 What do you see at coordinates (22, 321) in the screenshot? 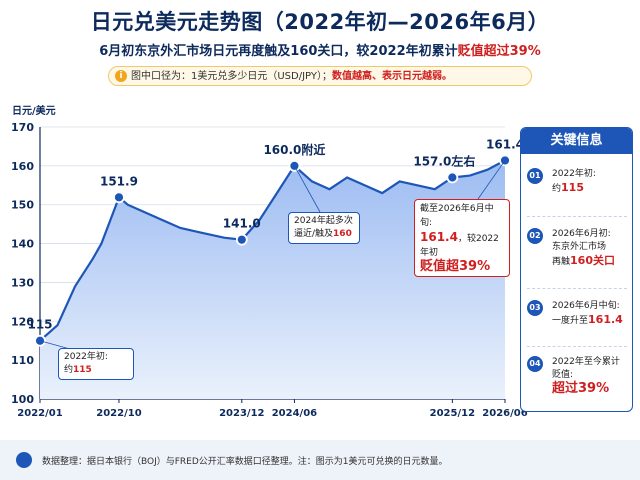
I see `y-tick-label: 120` at bounding box center [22, 321].